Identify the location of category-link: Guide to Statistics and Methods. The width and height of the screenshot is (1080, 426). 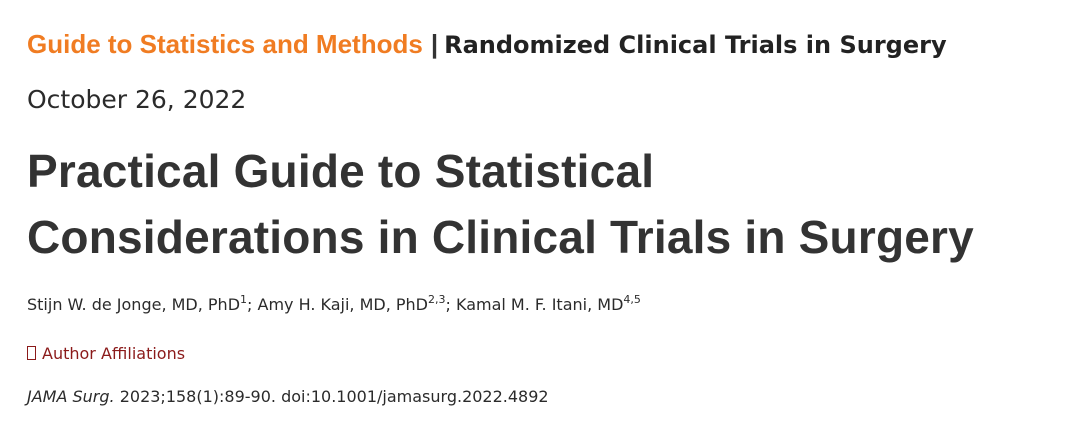
(225, 44).